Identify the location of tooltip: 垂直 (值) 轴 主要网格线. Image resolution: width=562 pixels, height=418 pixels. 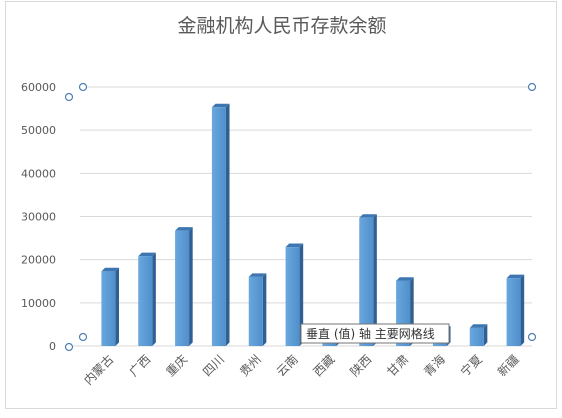
(375, 333).